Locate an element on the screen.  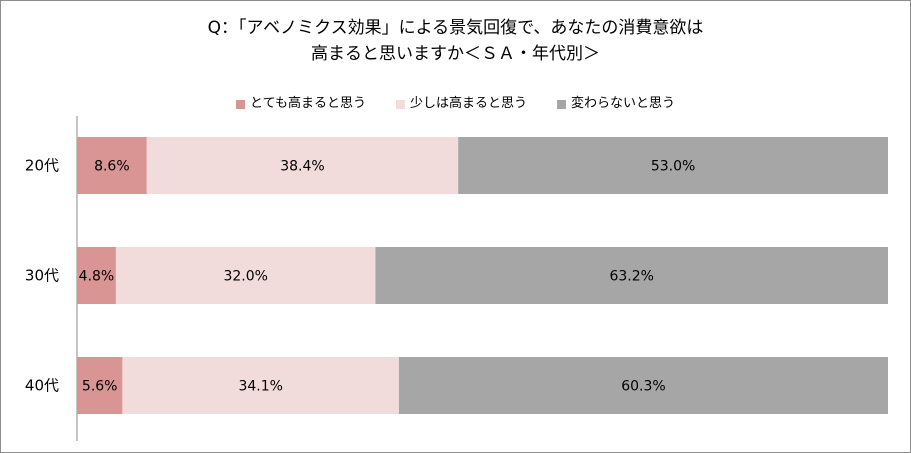
legend-item-no-change: 変わらないと思う is located at coordinates (615, 104).